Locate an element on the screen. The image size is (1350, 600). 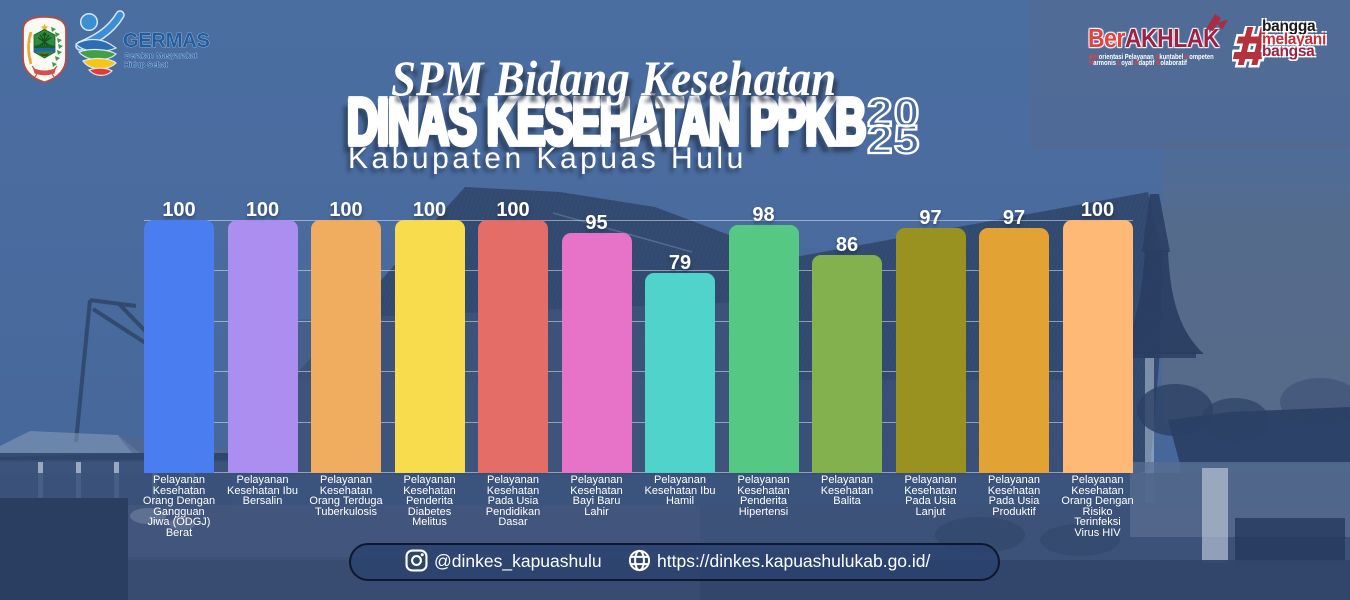
svg-text: GERMAS is located at coordinates (166, 41).